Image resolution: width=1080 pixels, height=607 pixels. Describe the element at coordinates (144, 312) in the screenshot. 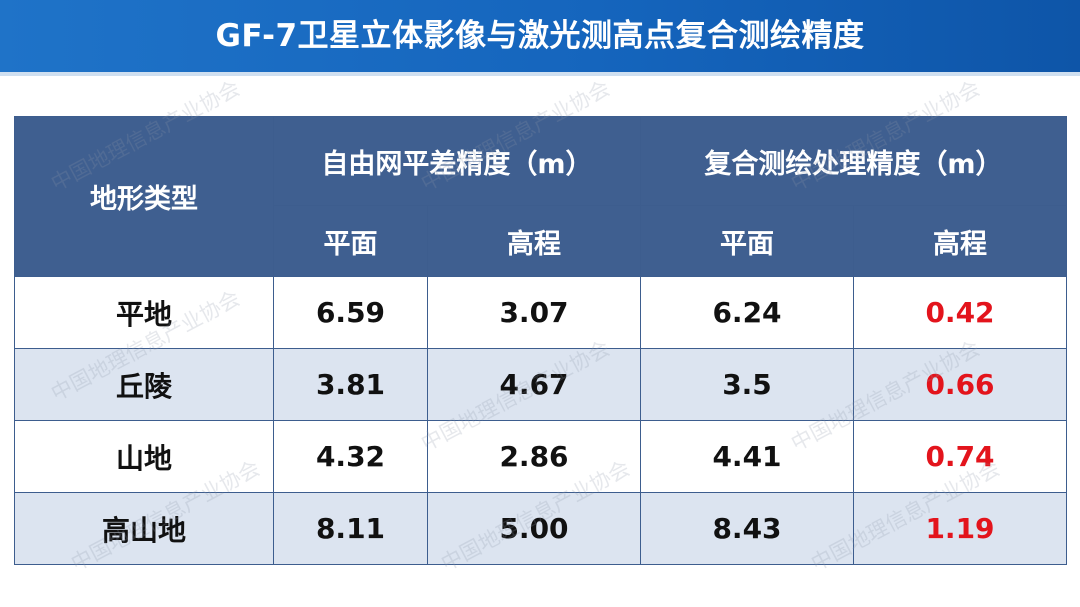

I see `row-label: 平地` at that location.